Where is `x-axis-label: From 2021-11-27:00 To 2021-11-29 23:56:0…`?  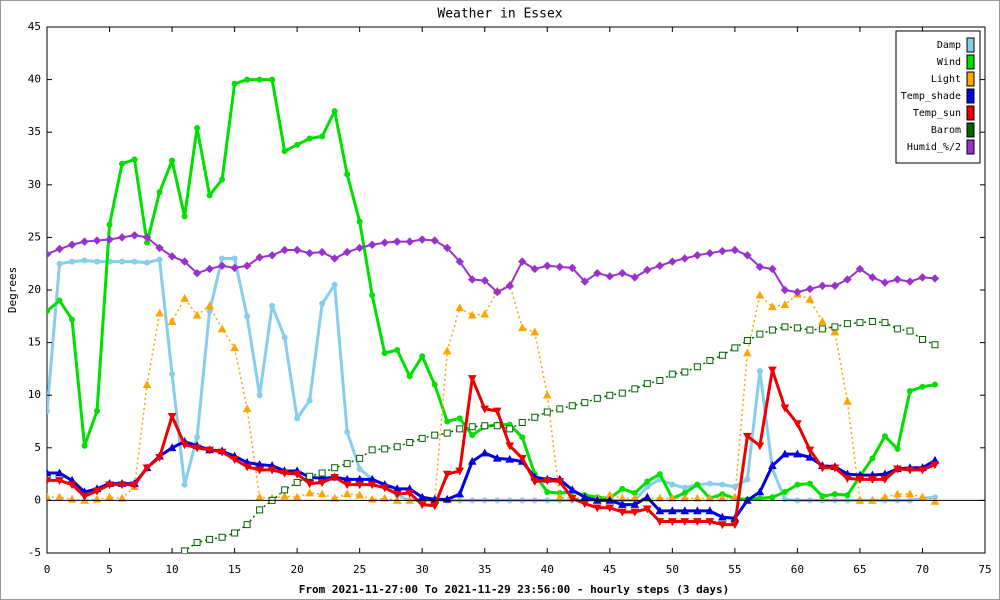 x-axis-label: From 2021-11-27:00 To 2021-11-29 23:56:0… is located at coordinates (514, 589).